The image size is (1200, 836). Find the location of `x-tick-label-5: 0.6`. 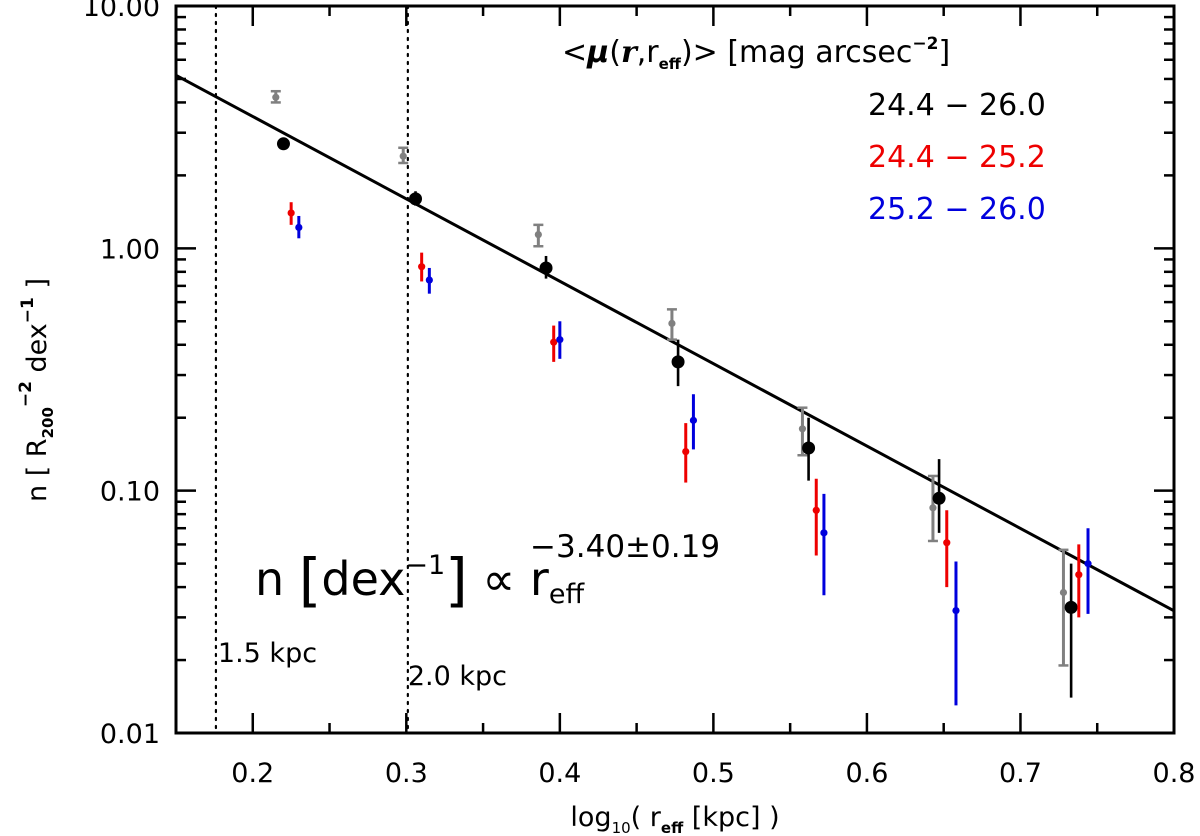

x-tick-label-5: 0.6 is located at coordinates (866, 773).